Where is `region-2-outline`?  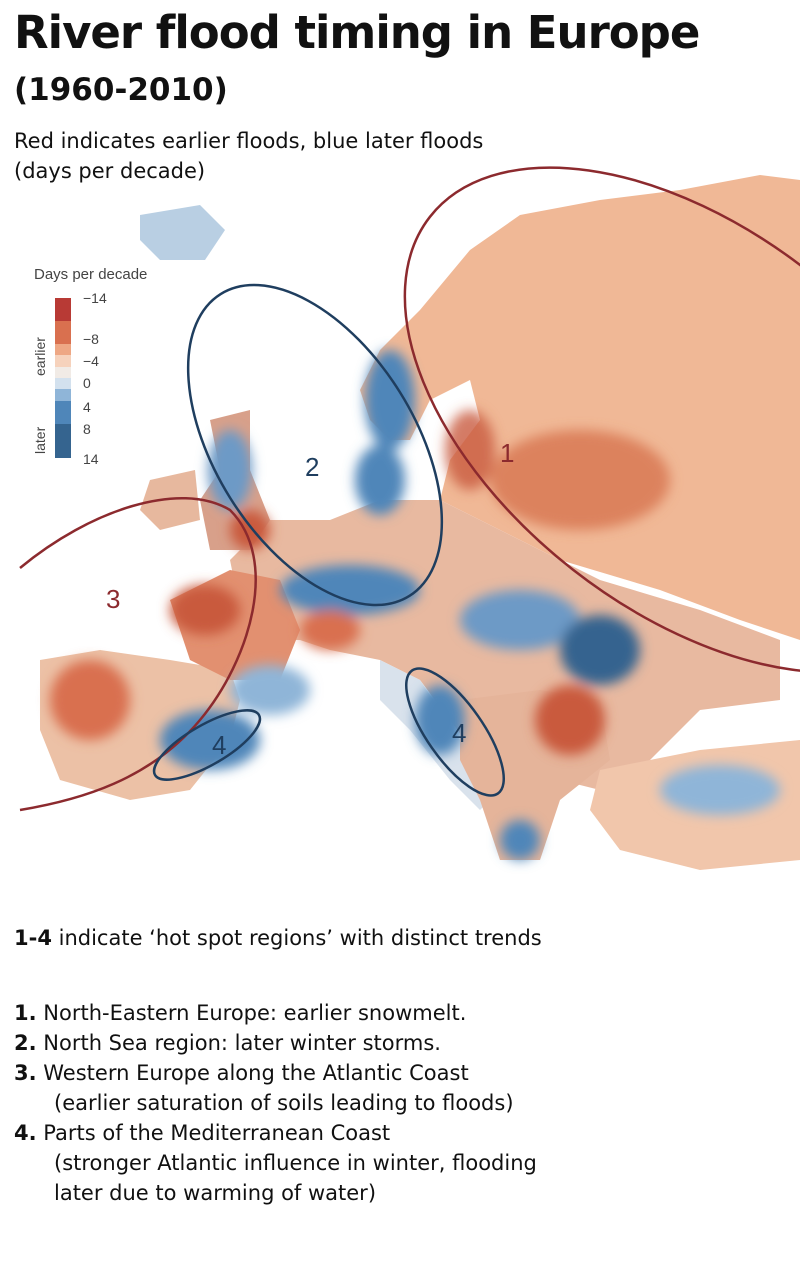
region-2-outline is located at coordinates (315, 445).